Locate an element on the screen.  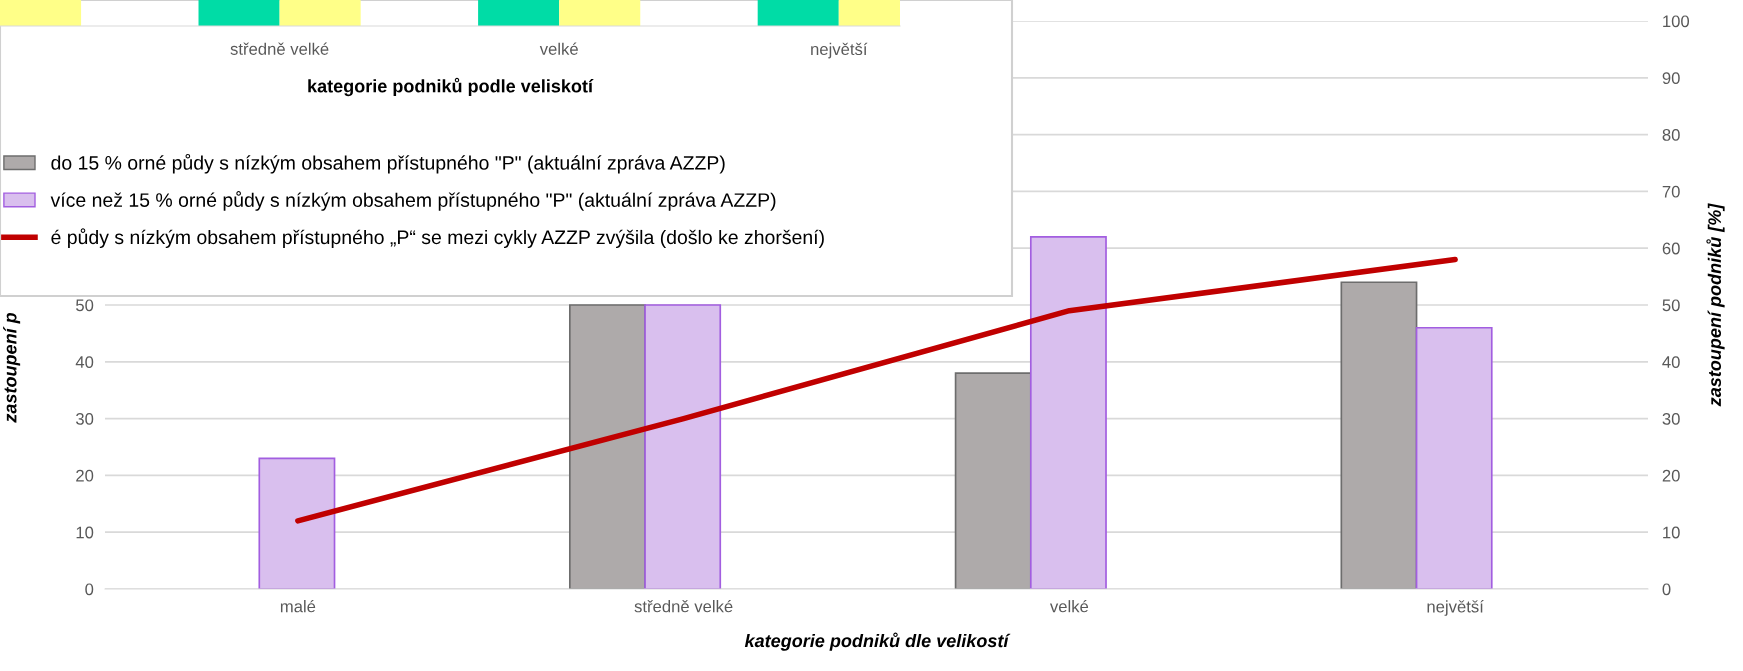
y-tick-label: 20 is located at coordinates (85, 475).